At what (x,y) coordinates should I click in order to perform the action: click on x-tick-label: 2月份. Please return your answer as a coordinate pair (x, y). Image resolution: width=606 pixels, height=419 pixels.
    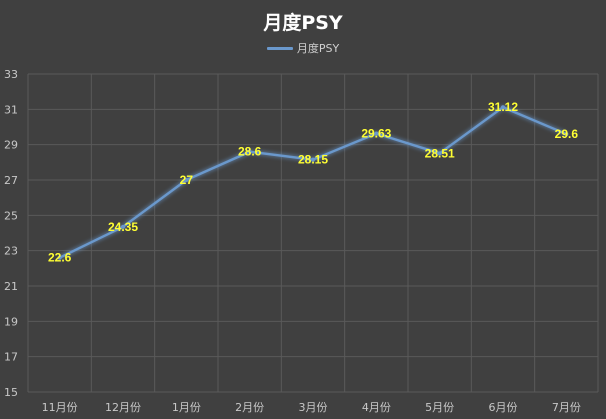
    Looking at the image, I should click on (249, 407).